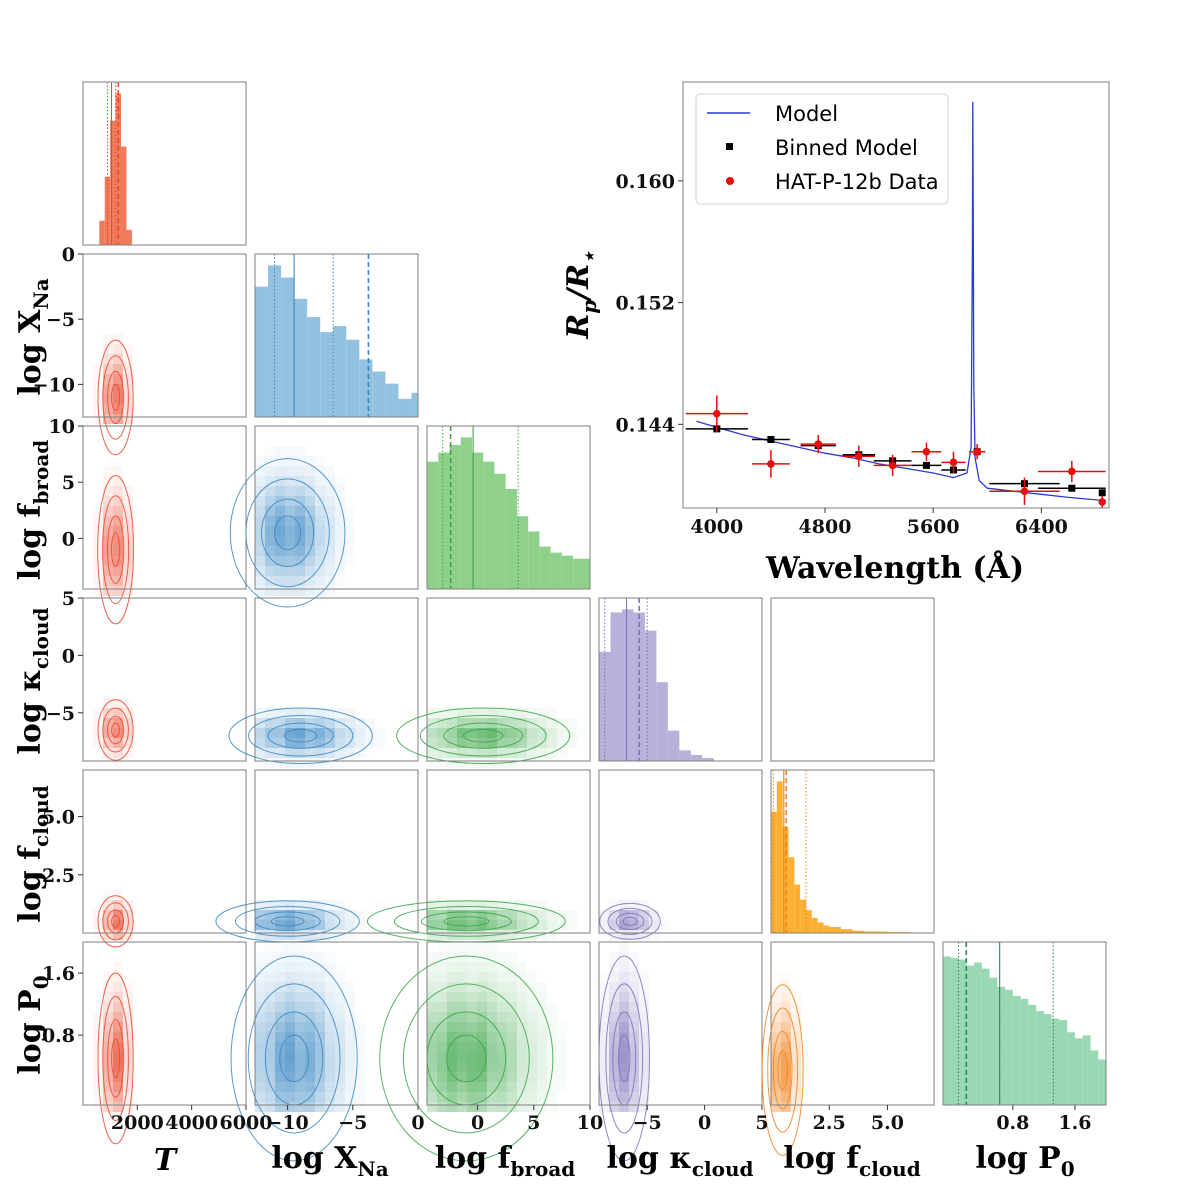 The width and height of the screenshot is (1191, 1191). I want to click on density-panel-T-logP0, so click(164, 1043).